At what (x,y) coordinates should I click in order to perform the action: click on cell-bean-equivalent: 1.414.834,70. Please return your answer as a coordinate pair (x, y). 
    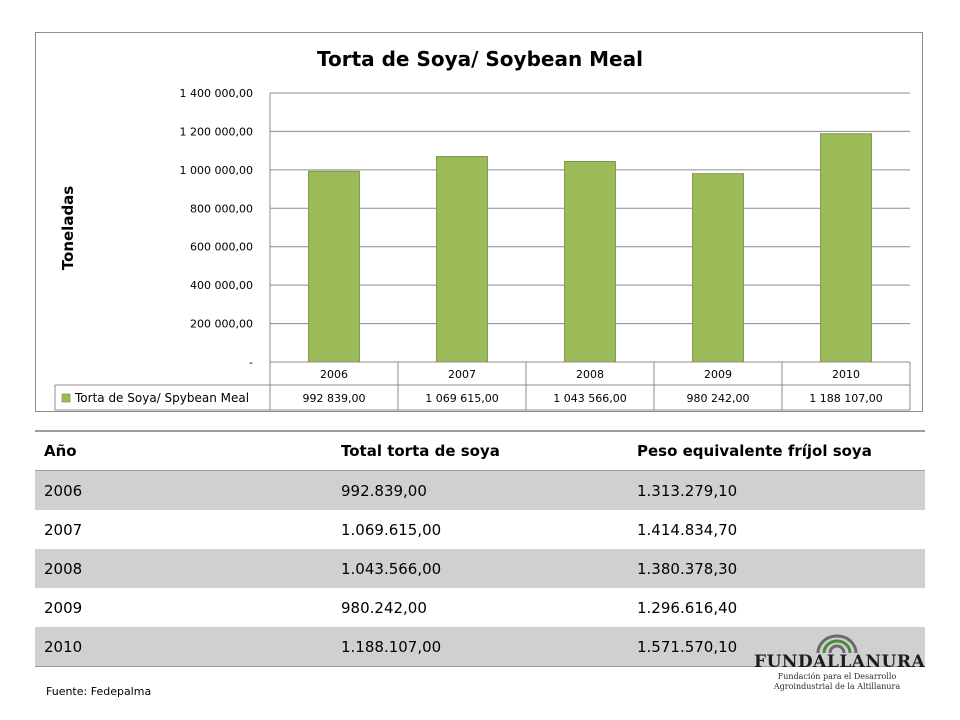
    Looking at the image, I should click on (687, 529).